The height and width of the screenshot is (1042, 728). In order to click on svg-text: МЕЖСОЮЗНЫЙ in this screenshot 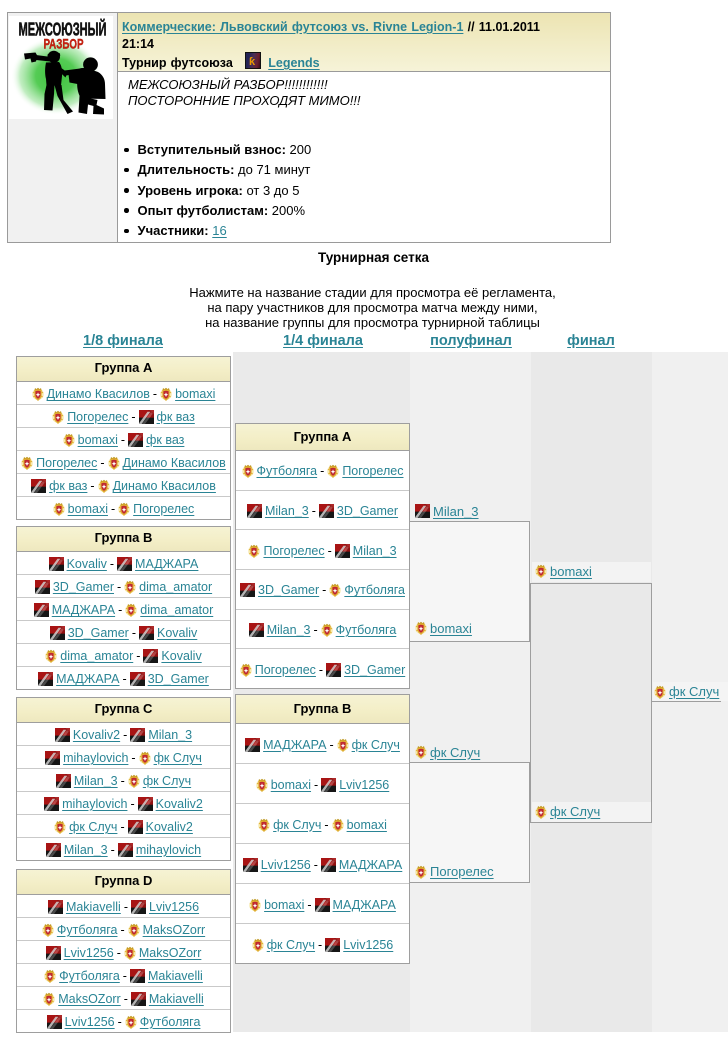, I will do `click(63, 28)`.